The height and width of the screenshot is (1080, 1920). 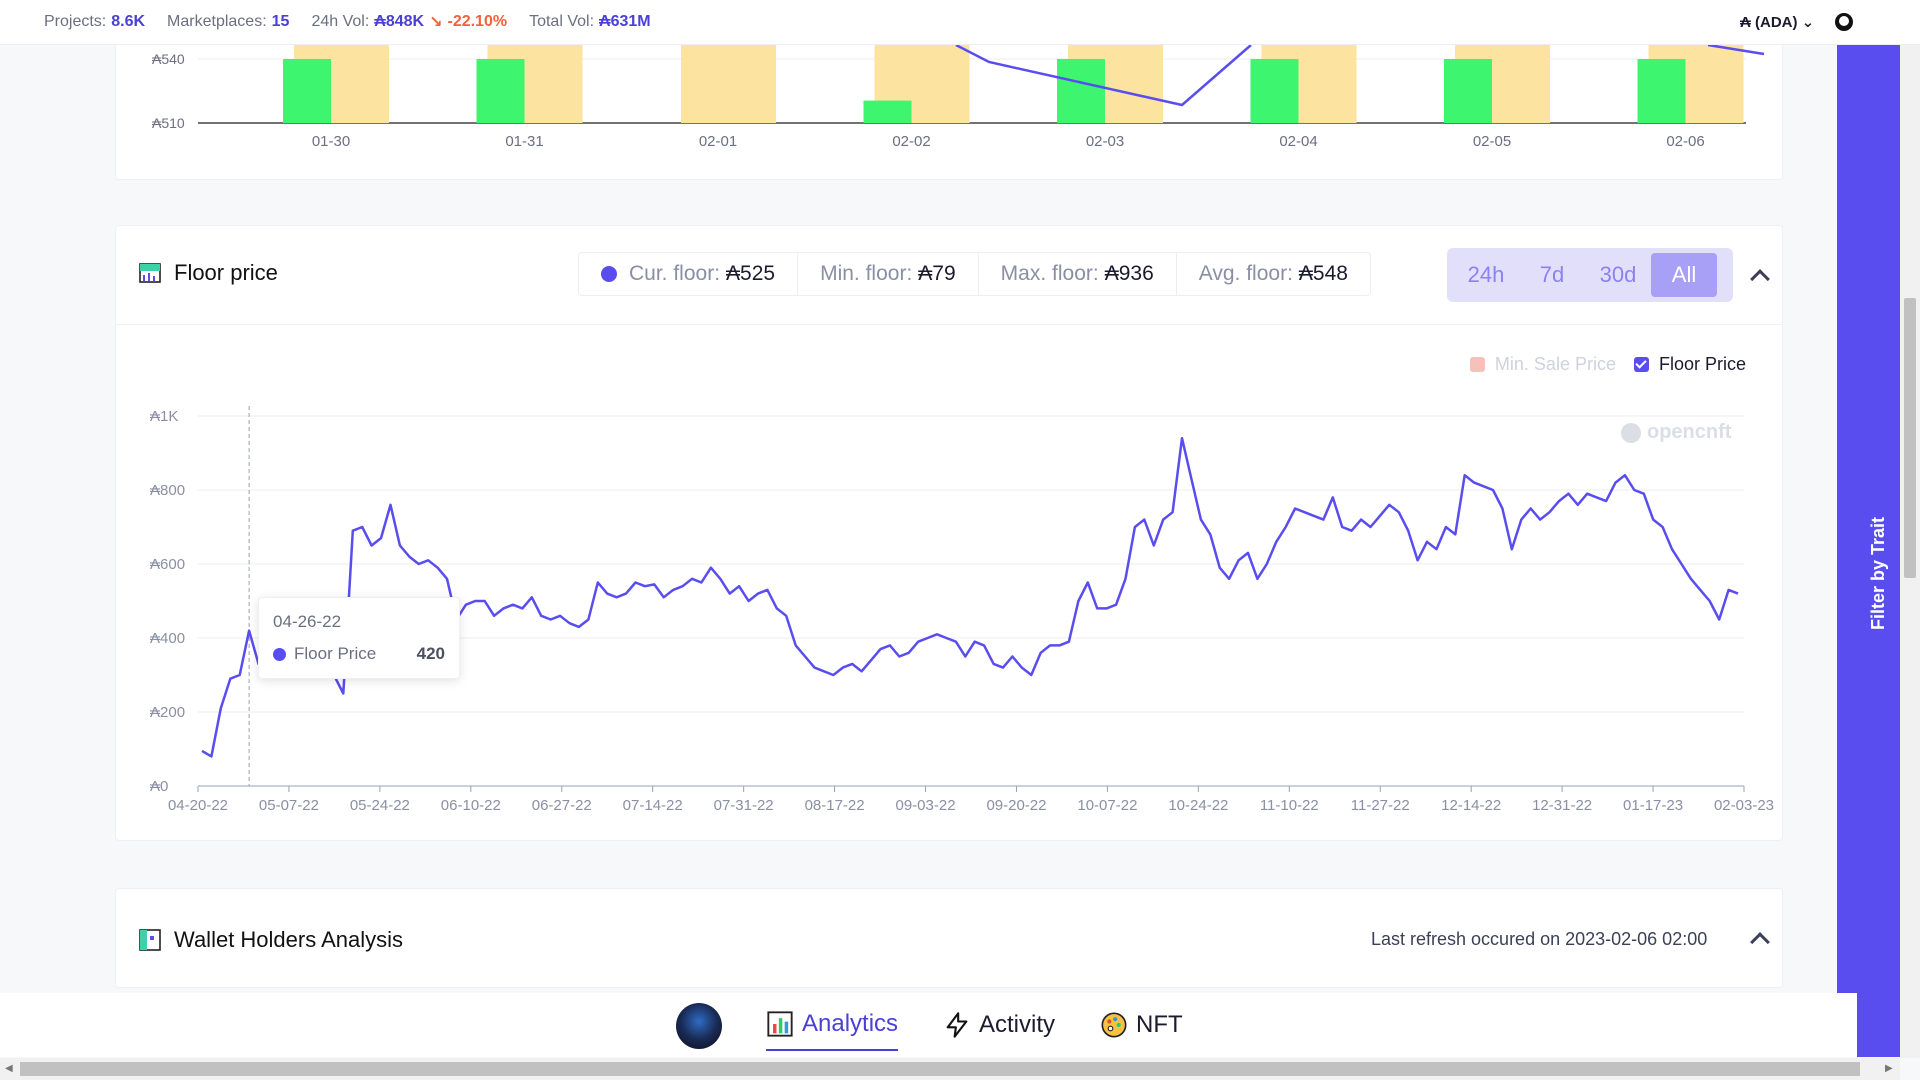 What do you see at coordinates (1910, 438) in the screenshot?
I see `vertical-scroll-thumb` at bounding box center [1910, 438].